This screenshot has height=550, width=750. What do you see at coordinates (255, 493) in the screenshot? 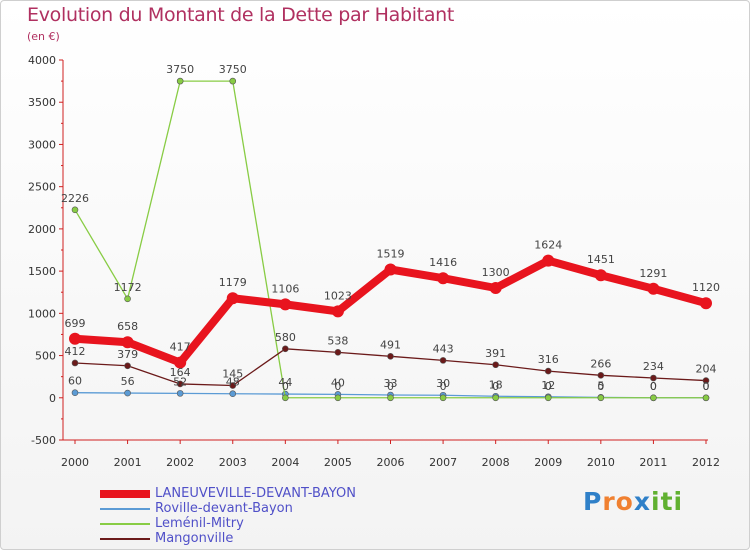
I see `legend-label: LANEUVEVILLE-DEVANT-BAYON` at bounding box center [255, 493].